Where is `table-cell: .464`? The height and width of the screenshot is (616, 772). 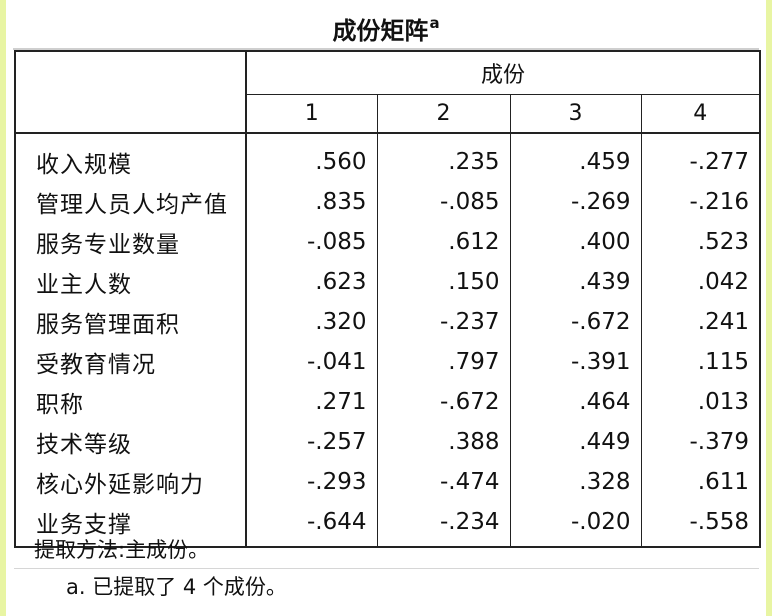
table-cell: .464 is located at coordinates (576, 402).